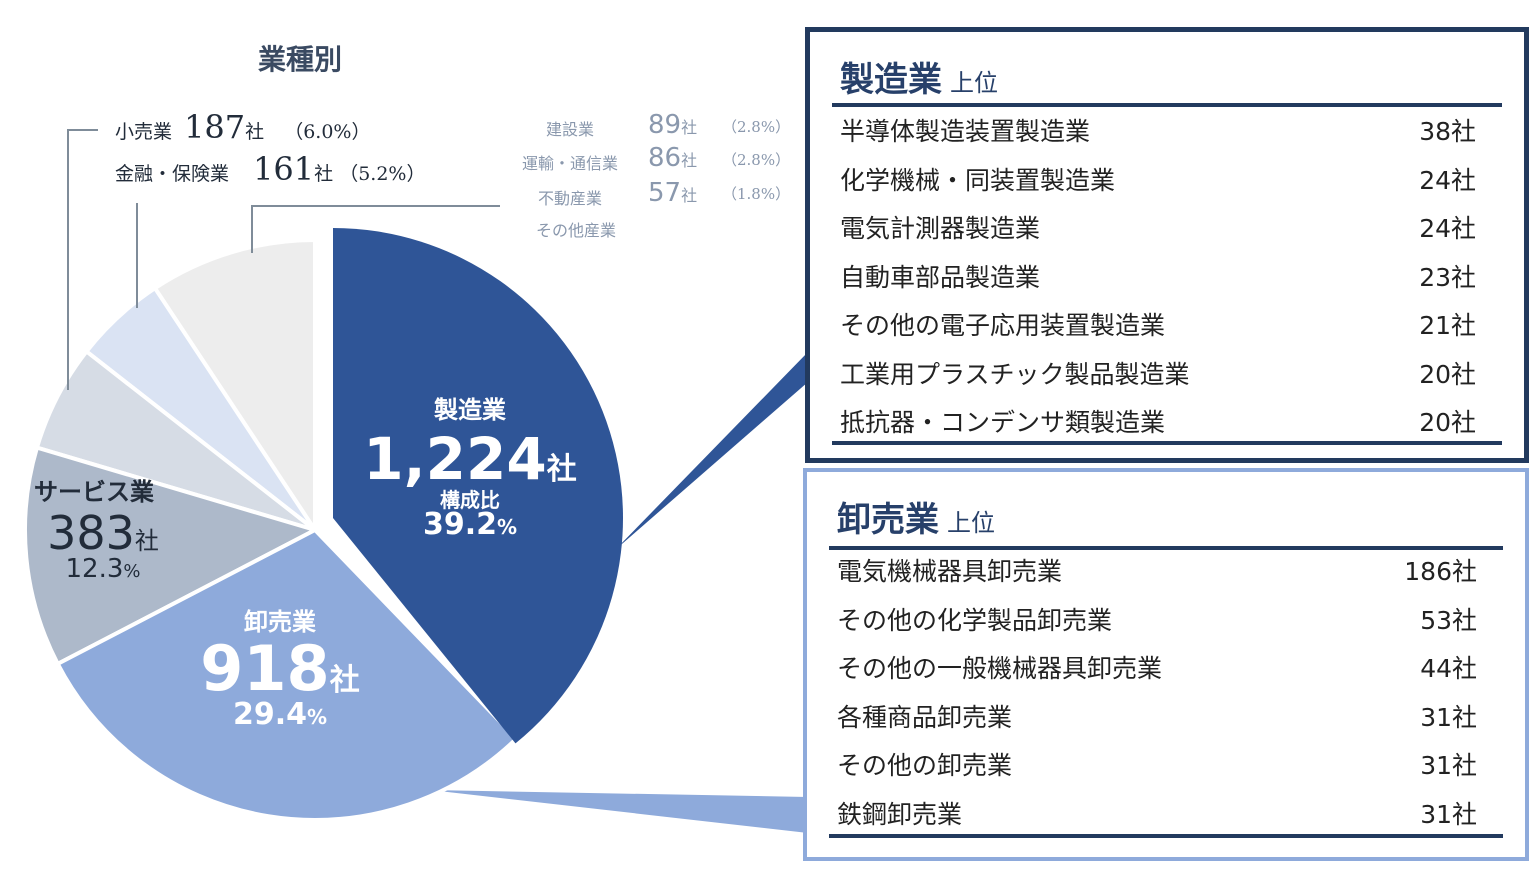  What do you see at coordinates (978, 180) in the screenshot?
I see `row-name: 化学機械・同装置製造業` at bounding box center [978, 180].